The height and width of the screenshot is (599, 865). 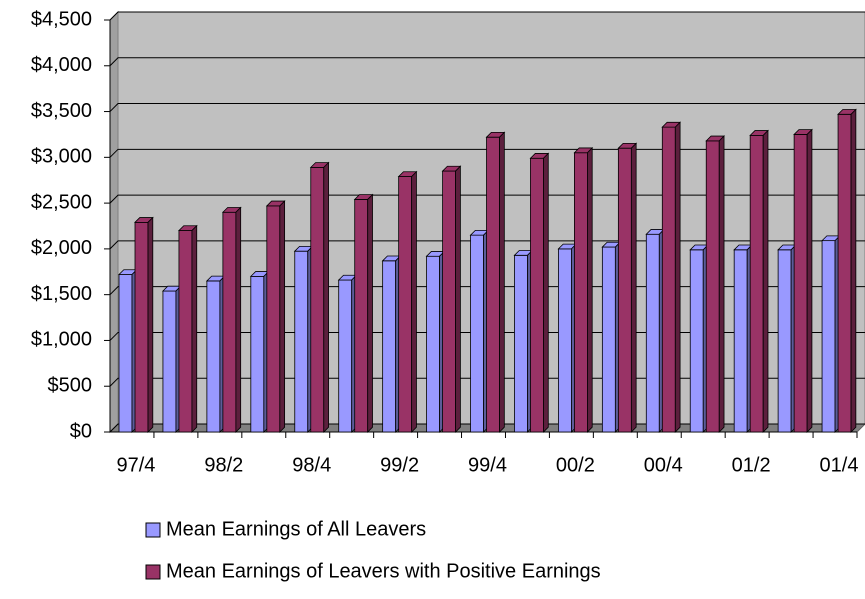 I want to click on legend-label: Mean Earnings of All Leavers, so click(x=296, y=529).